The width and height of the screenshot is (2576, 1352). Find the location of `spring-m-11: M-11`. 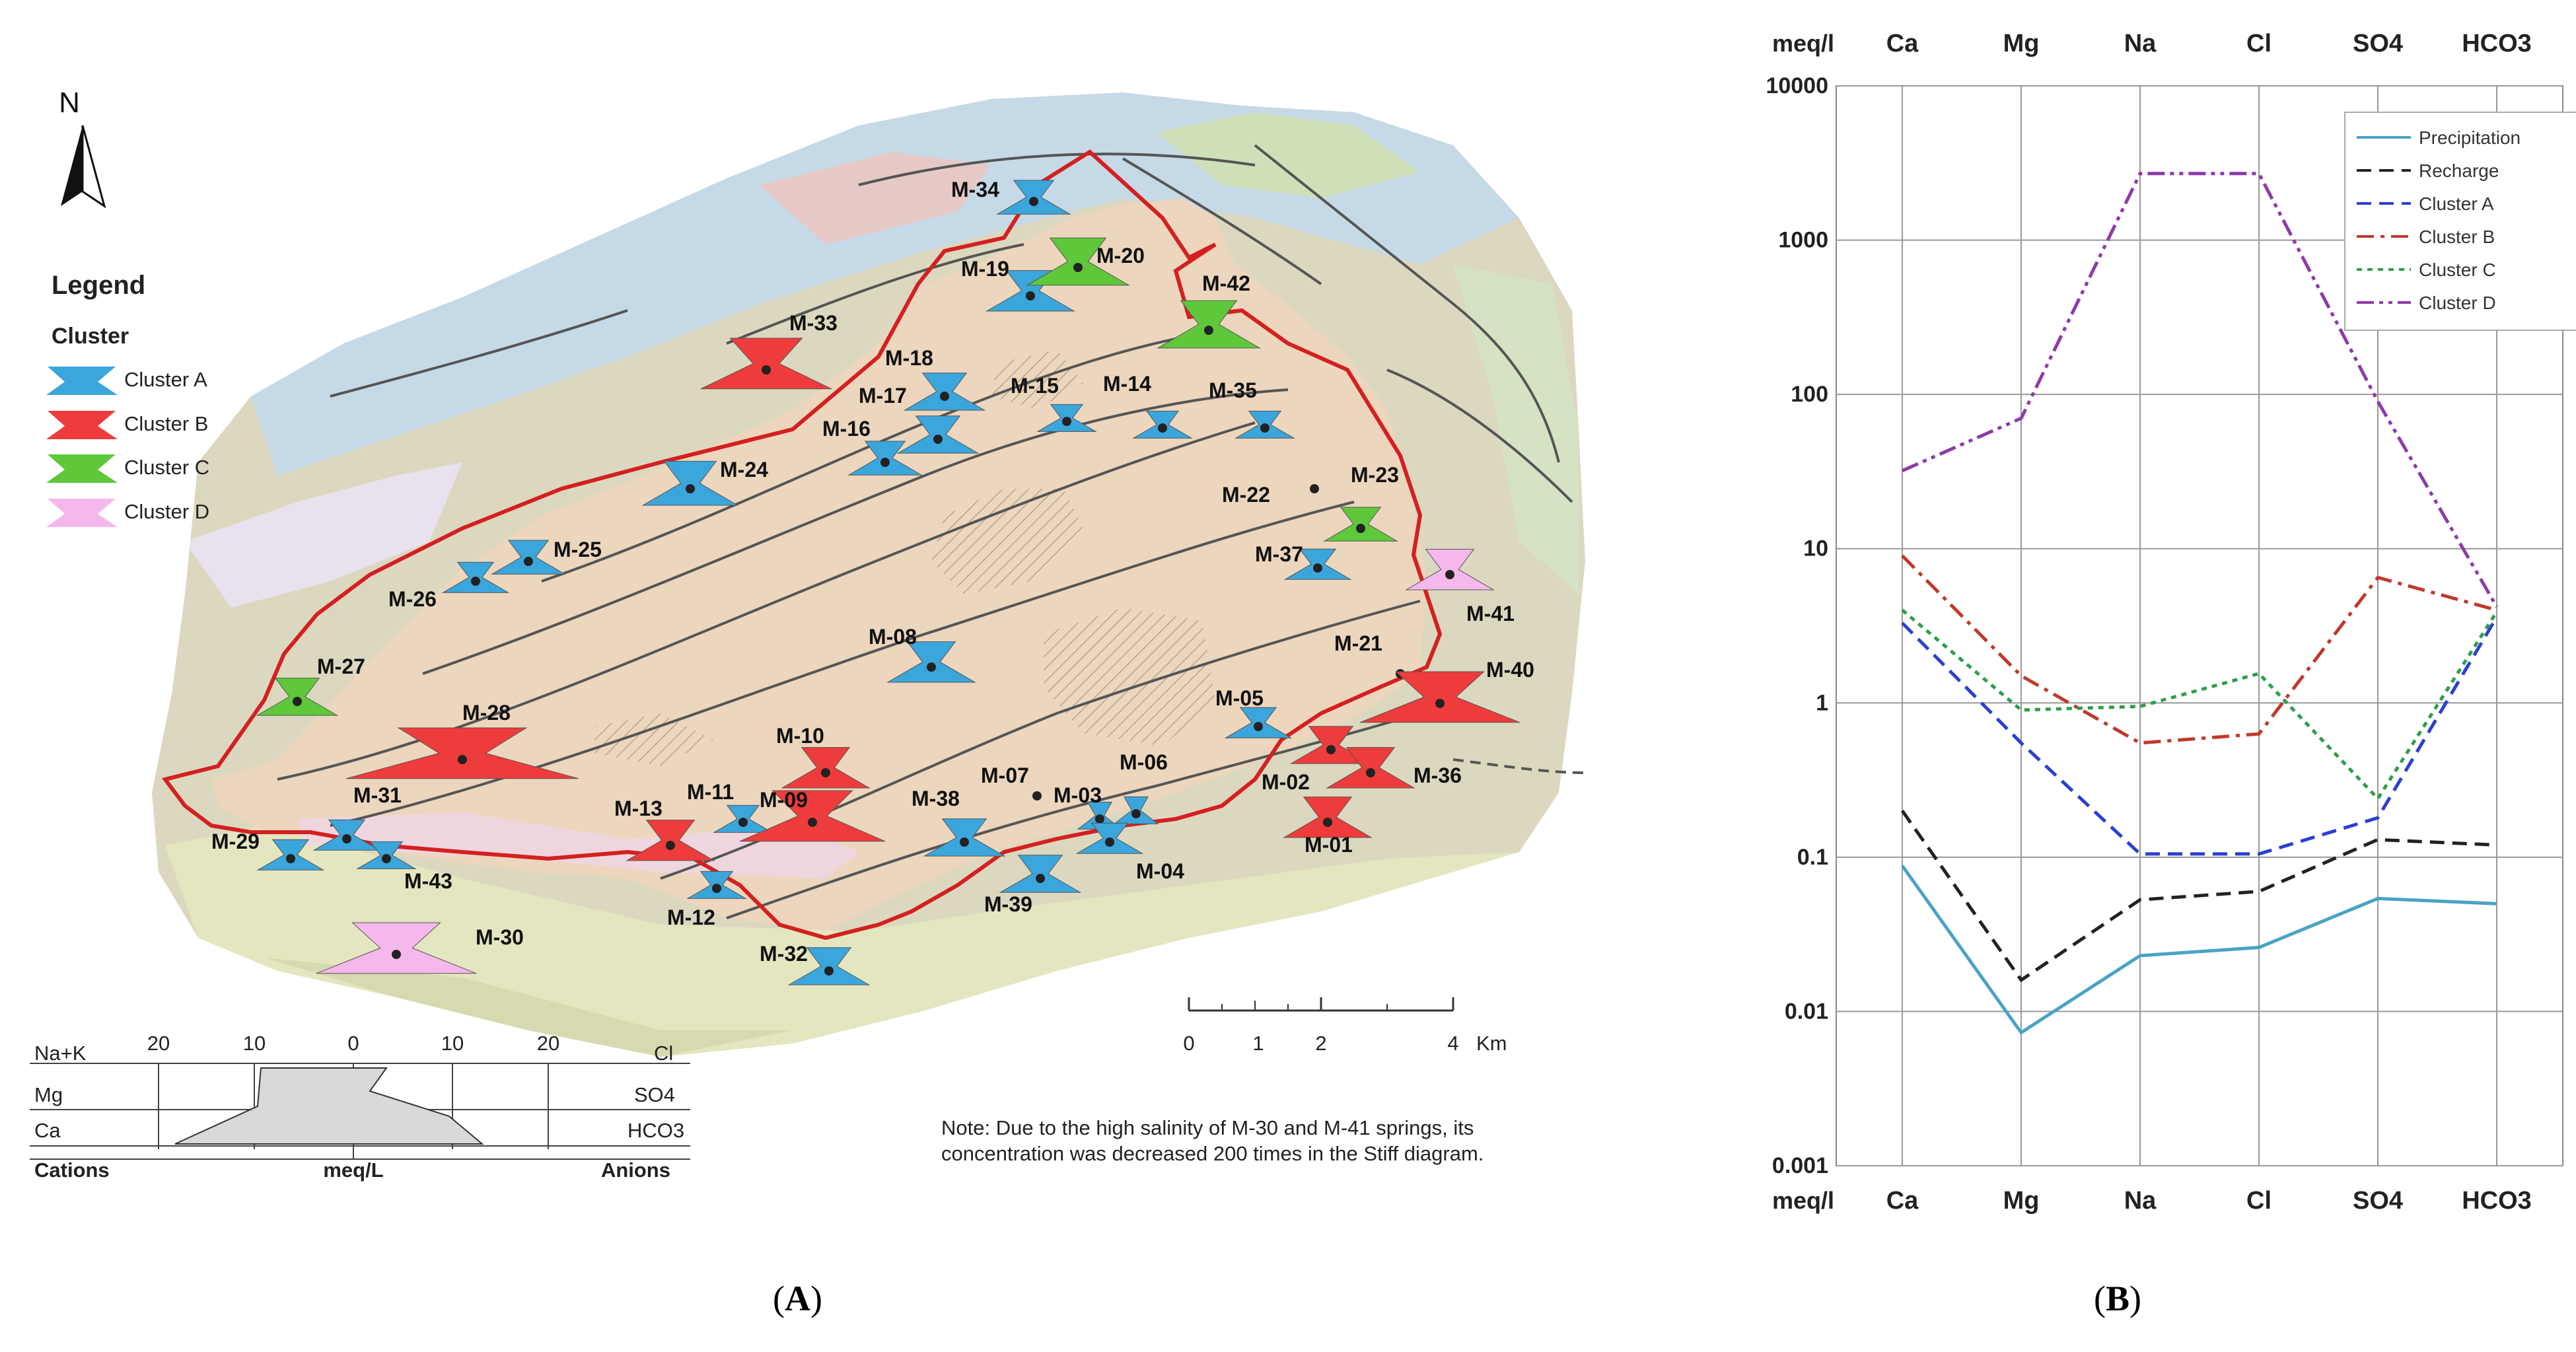

spring-m-11: M-11 is located at coordinates (730, 806).